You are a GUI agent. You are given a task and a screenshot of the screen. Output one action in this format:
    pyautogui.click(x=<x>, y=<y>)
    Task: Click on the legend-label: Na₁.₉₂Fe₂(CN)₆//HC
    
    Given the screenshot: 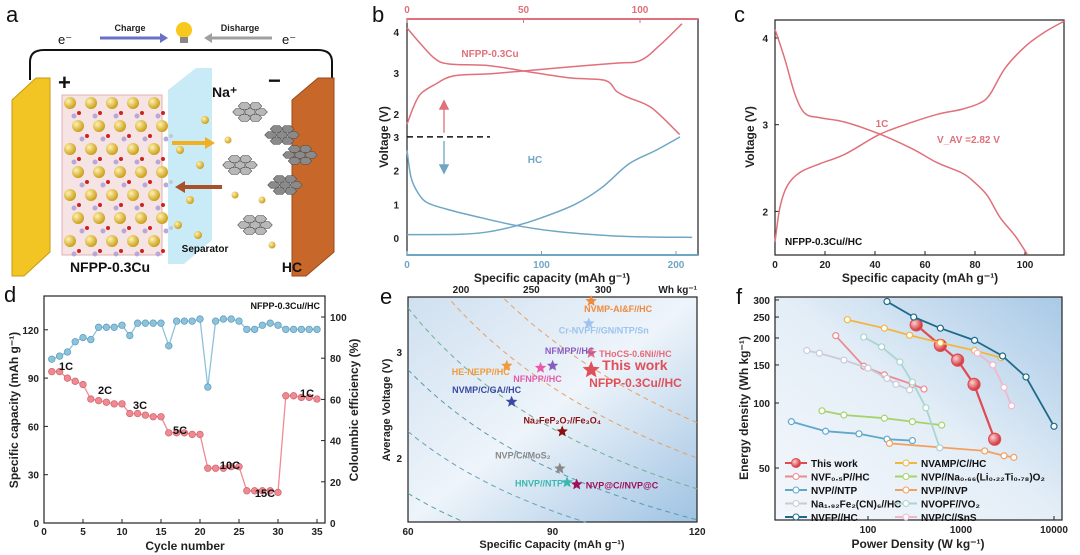 What is the action you would take?
    pyautogui.click(x=856, y=505)
    